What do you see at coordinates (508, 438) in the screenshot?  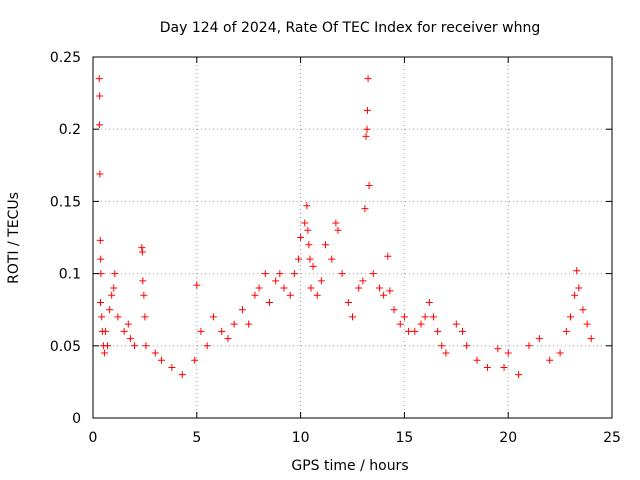 I see `x-tick-label: 20` at bounding box center [508, 438].